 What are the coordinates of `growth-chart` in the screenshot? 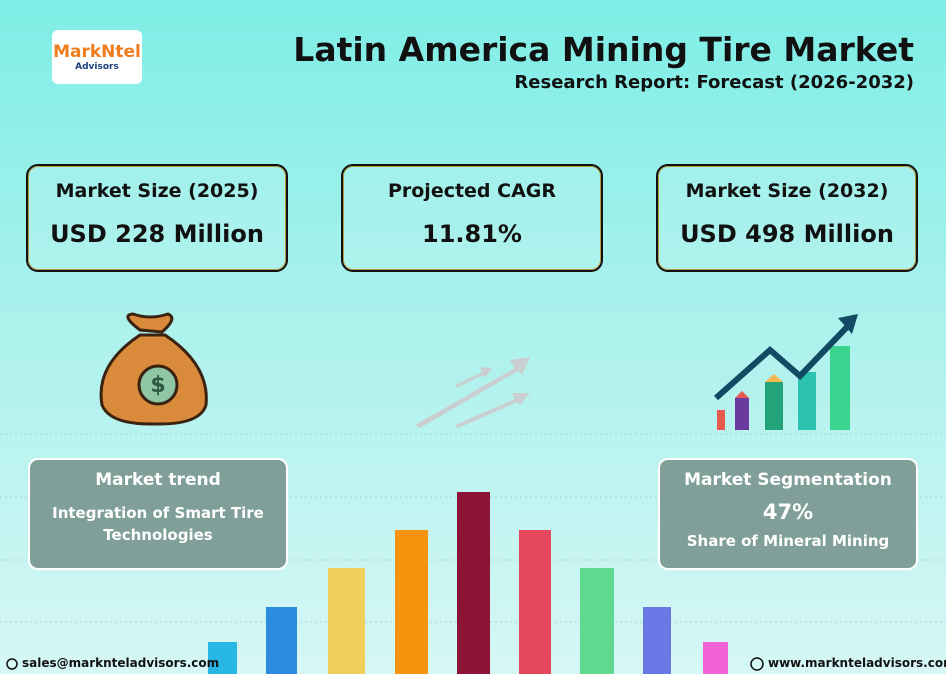 It's located at (786, 372).